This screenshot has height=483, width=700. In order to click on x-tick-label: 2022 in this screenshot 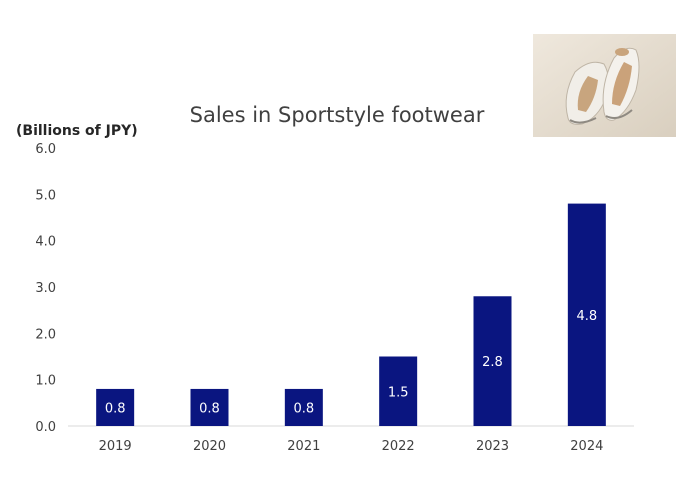, I will do `click(398, 446)`.